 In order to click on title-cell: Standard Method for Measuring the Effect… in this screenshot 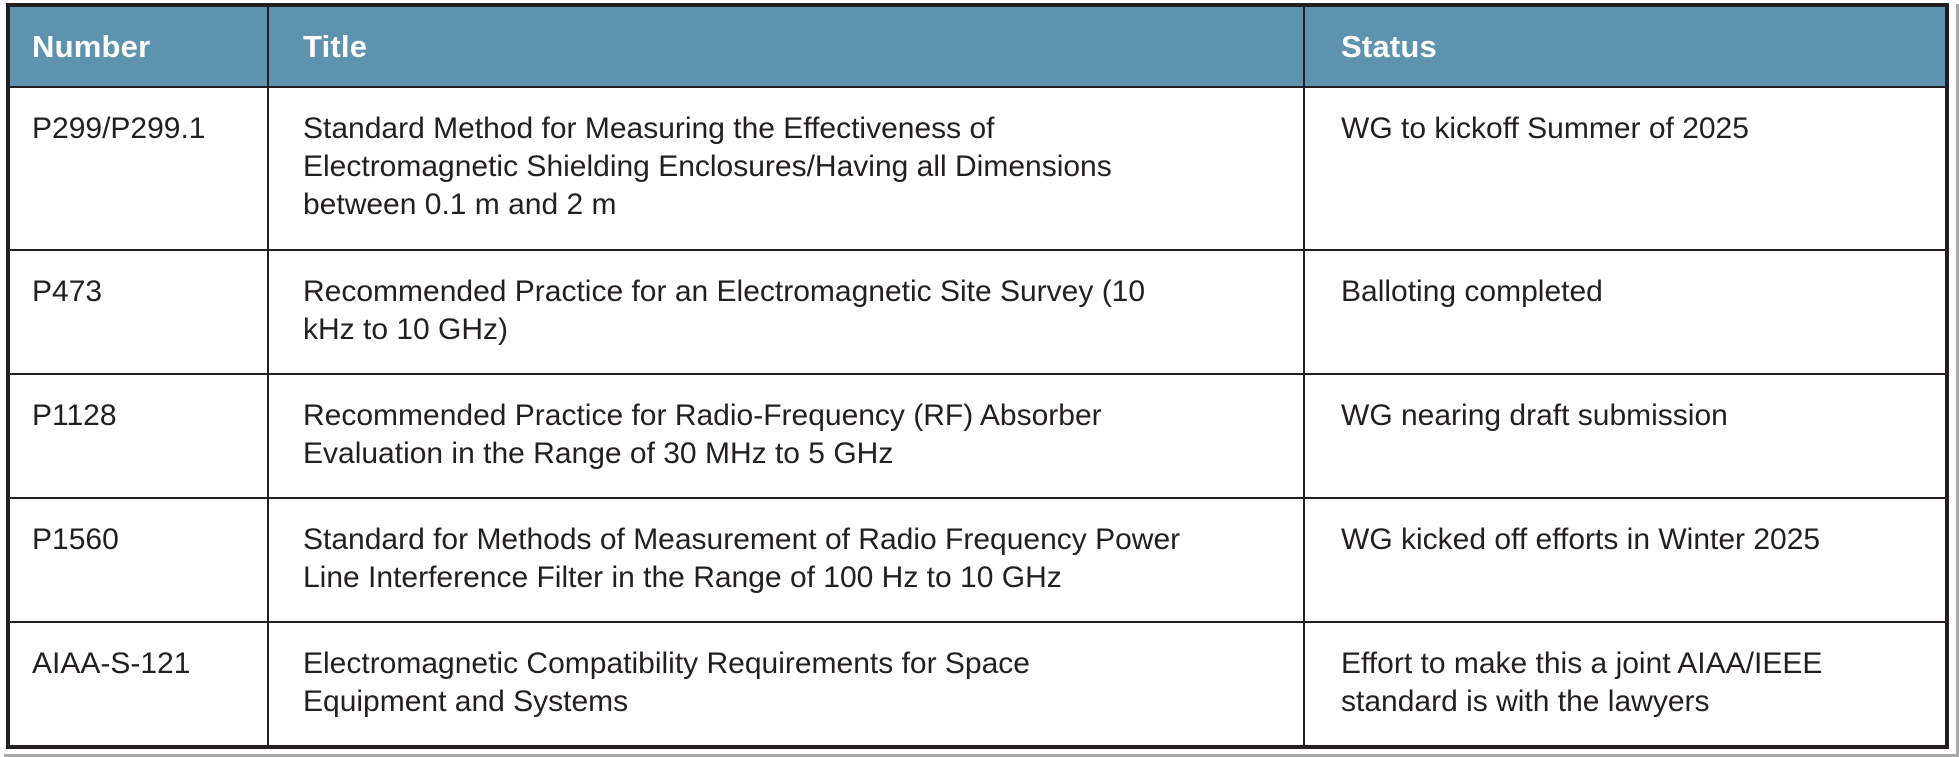, I will do `click(786, 168)`.